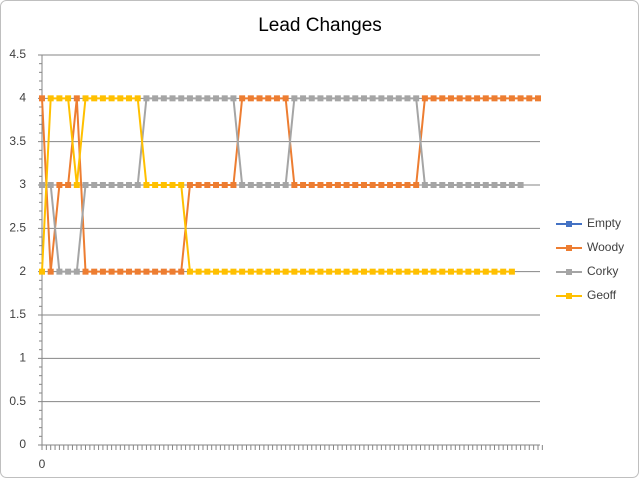 The image size is (641, 480). I want to click on chart-title: Lead Changes, so click(320, 25).